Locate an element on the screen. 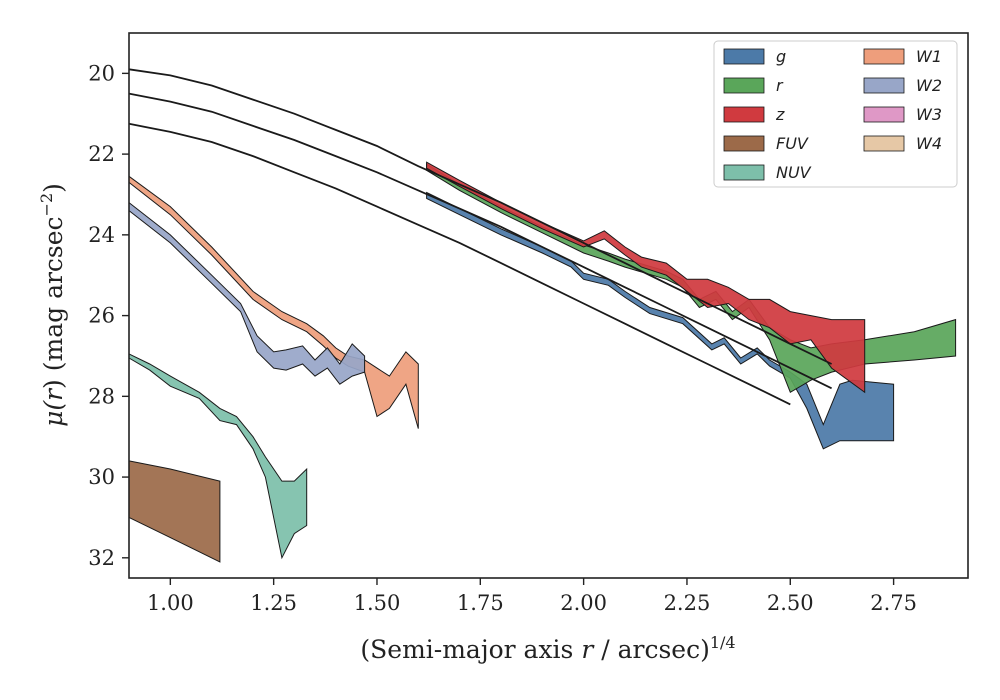  series-band-w2 is located at coordinates (247, 293).